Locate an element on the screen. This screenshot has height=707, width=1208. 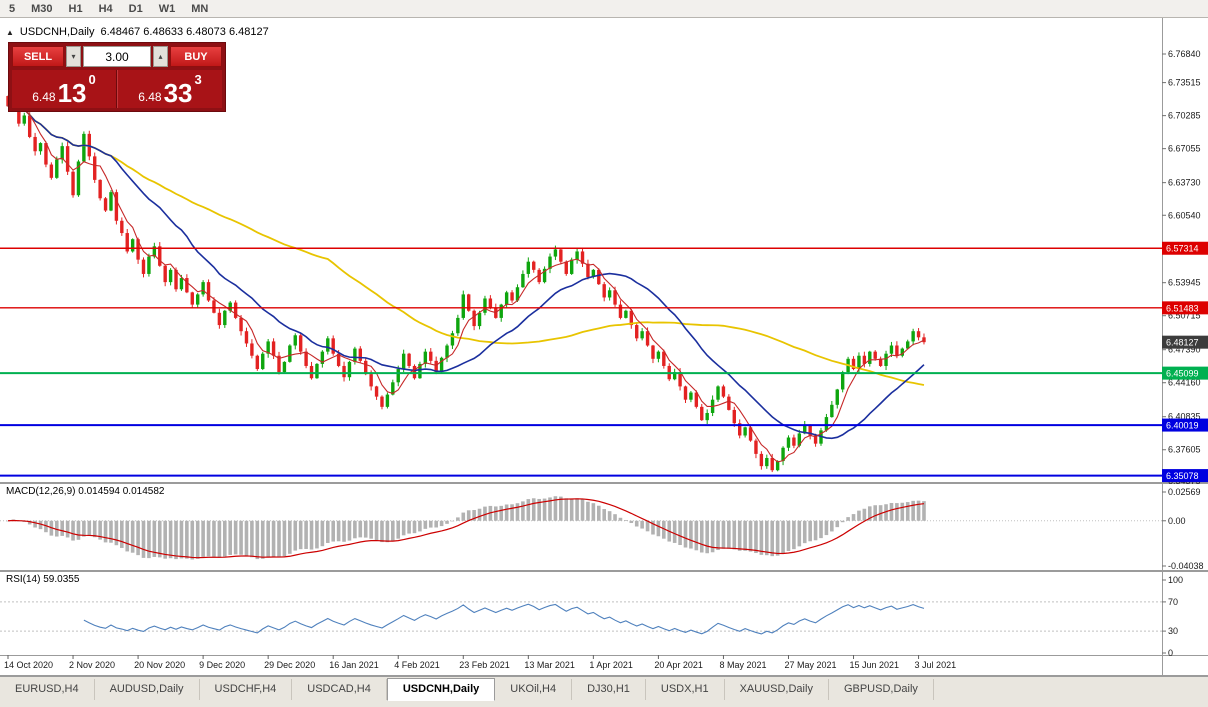
one-click-controls-row: SELL ▾ ▴ BUY is located at coordinates (117, 56).